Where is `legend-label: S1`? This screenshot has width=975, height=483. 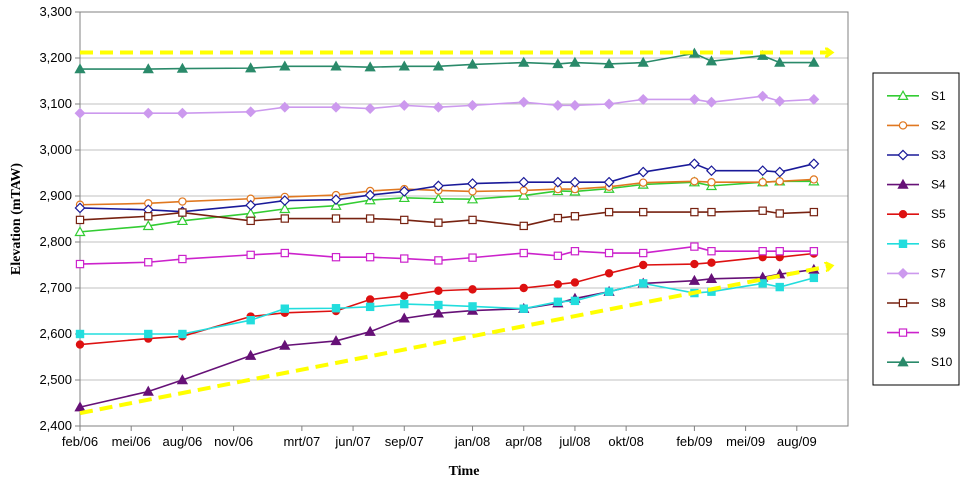 legend-label: S1 is located at coordinates (938, 96).